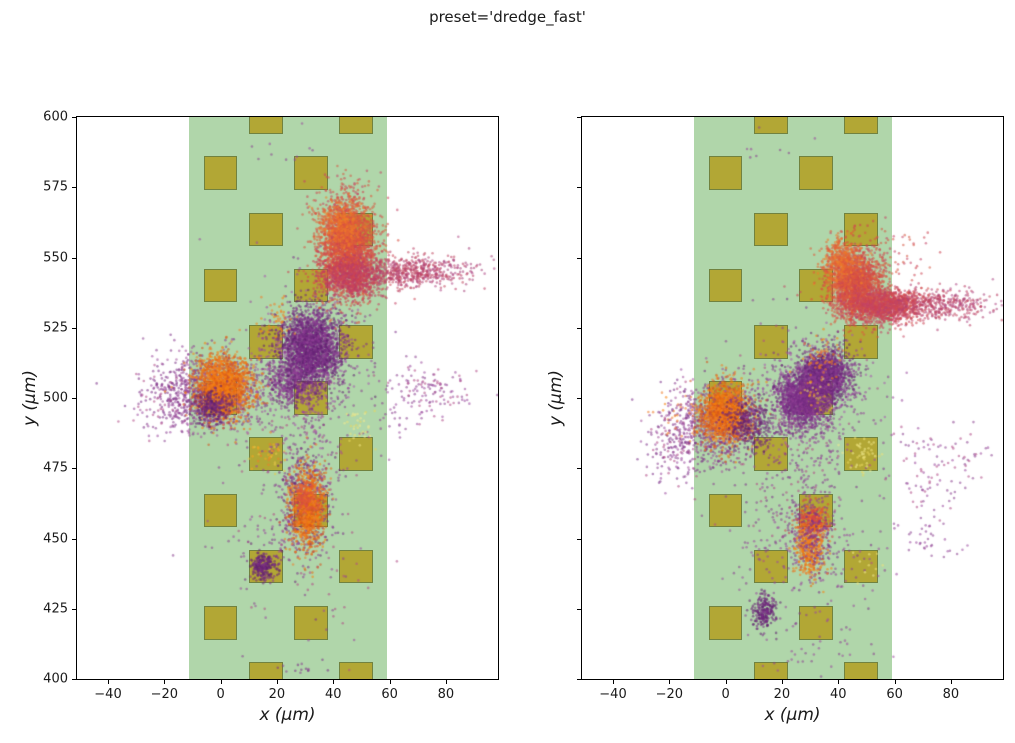 The image size is (1015, 743). I want to click on y-tick-label: 475, so click(55, 468).